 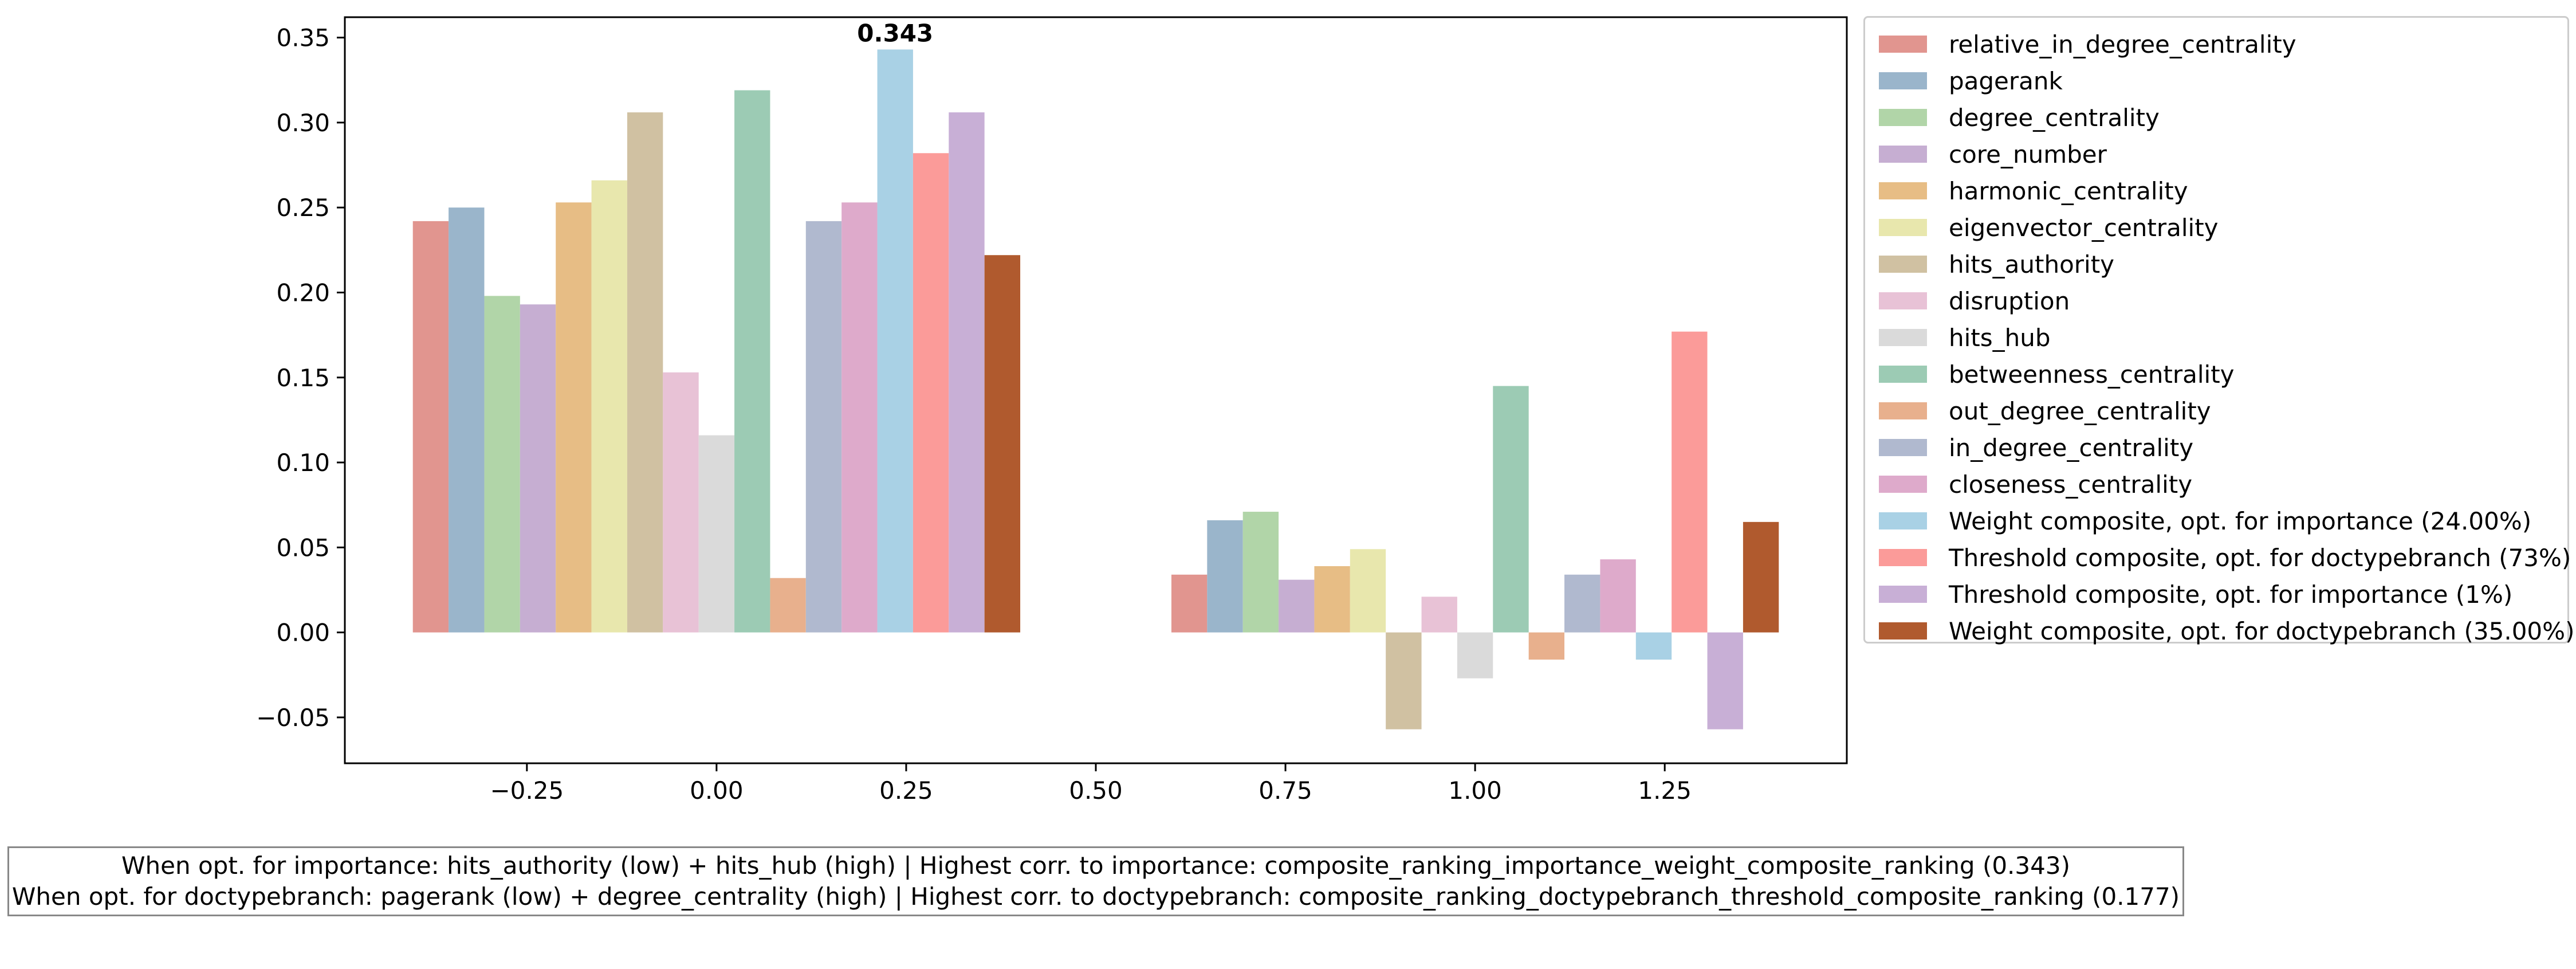 I want to click on legend-label: betweenness_centrality, so click(x=2092, y=374).